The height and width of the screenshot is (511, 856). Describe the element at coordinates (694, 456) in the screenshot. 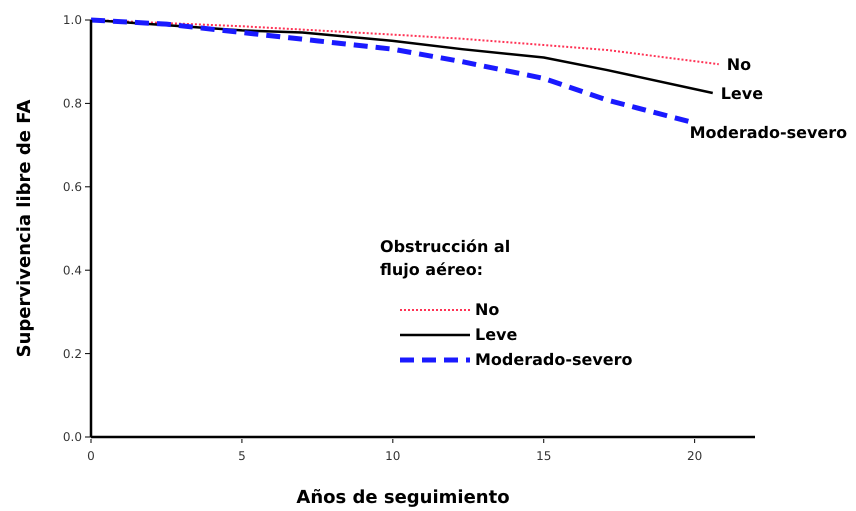

I see `x-tick-label: 20` at that location.